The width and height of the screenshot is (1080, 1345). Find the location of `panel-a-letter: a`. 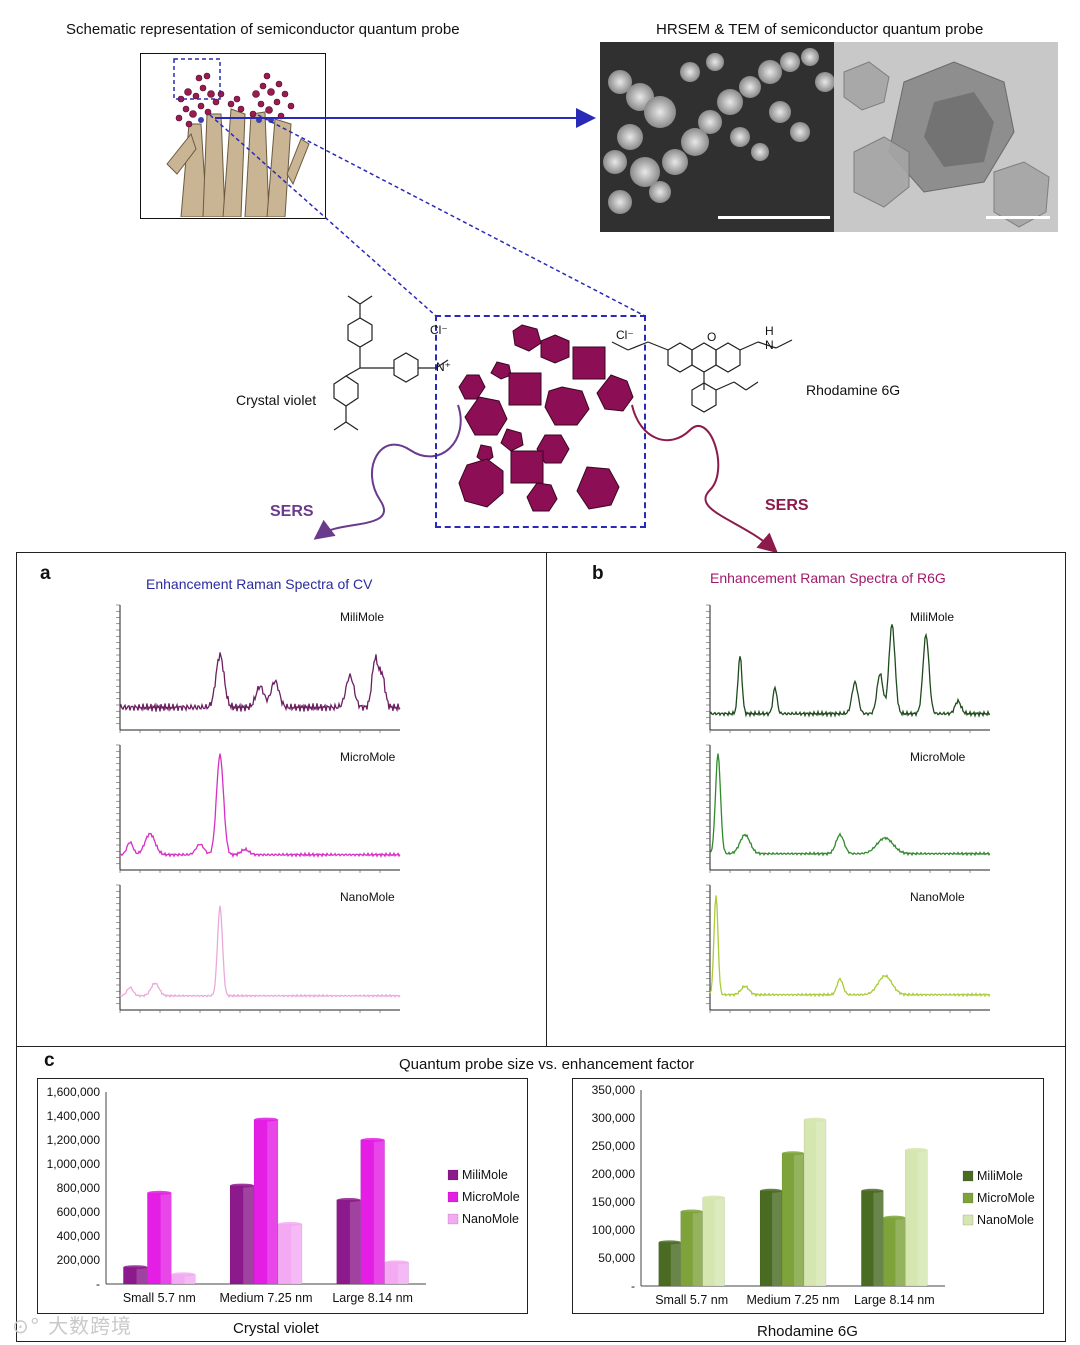

panel-a-letter: a is located at coordinates (45, 573).